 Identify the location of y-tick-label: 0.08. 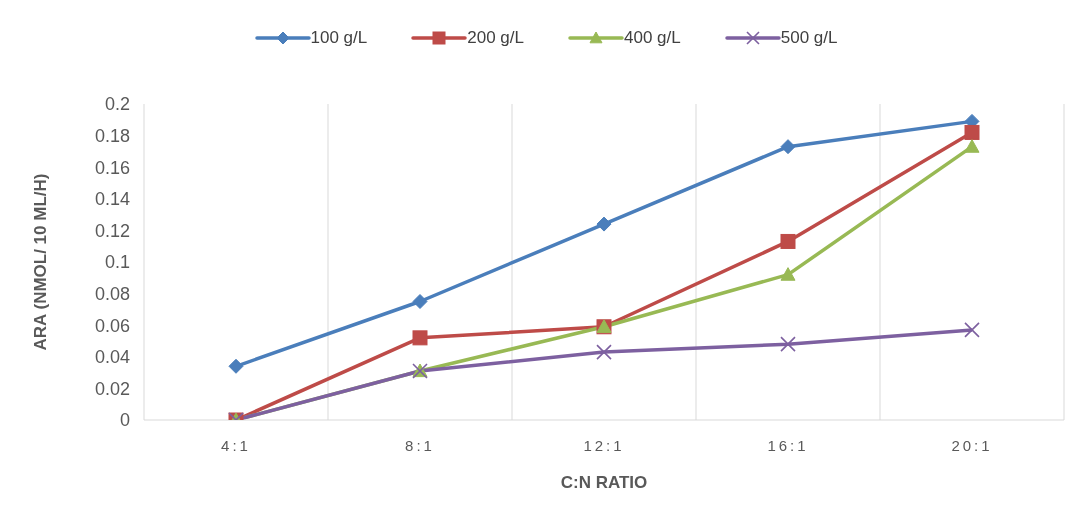
(112, 293).